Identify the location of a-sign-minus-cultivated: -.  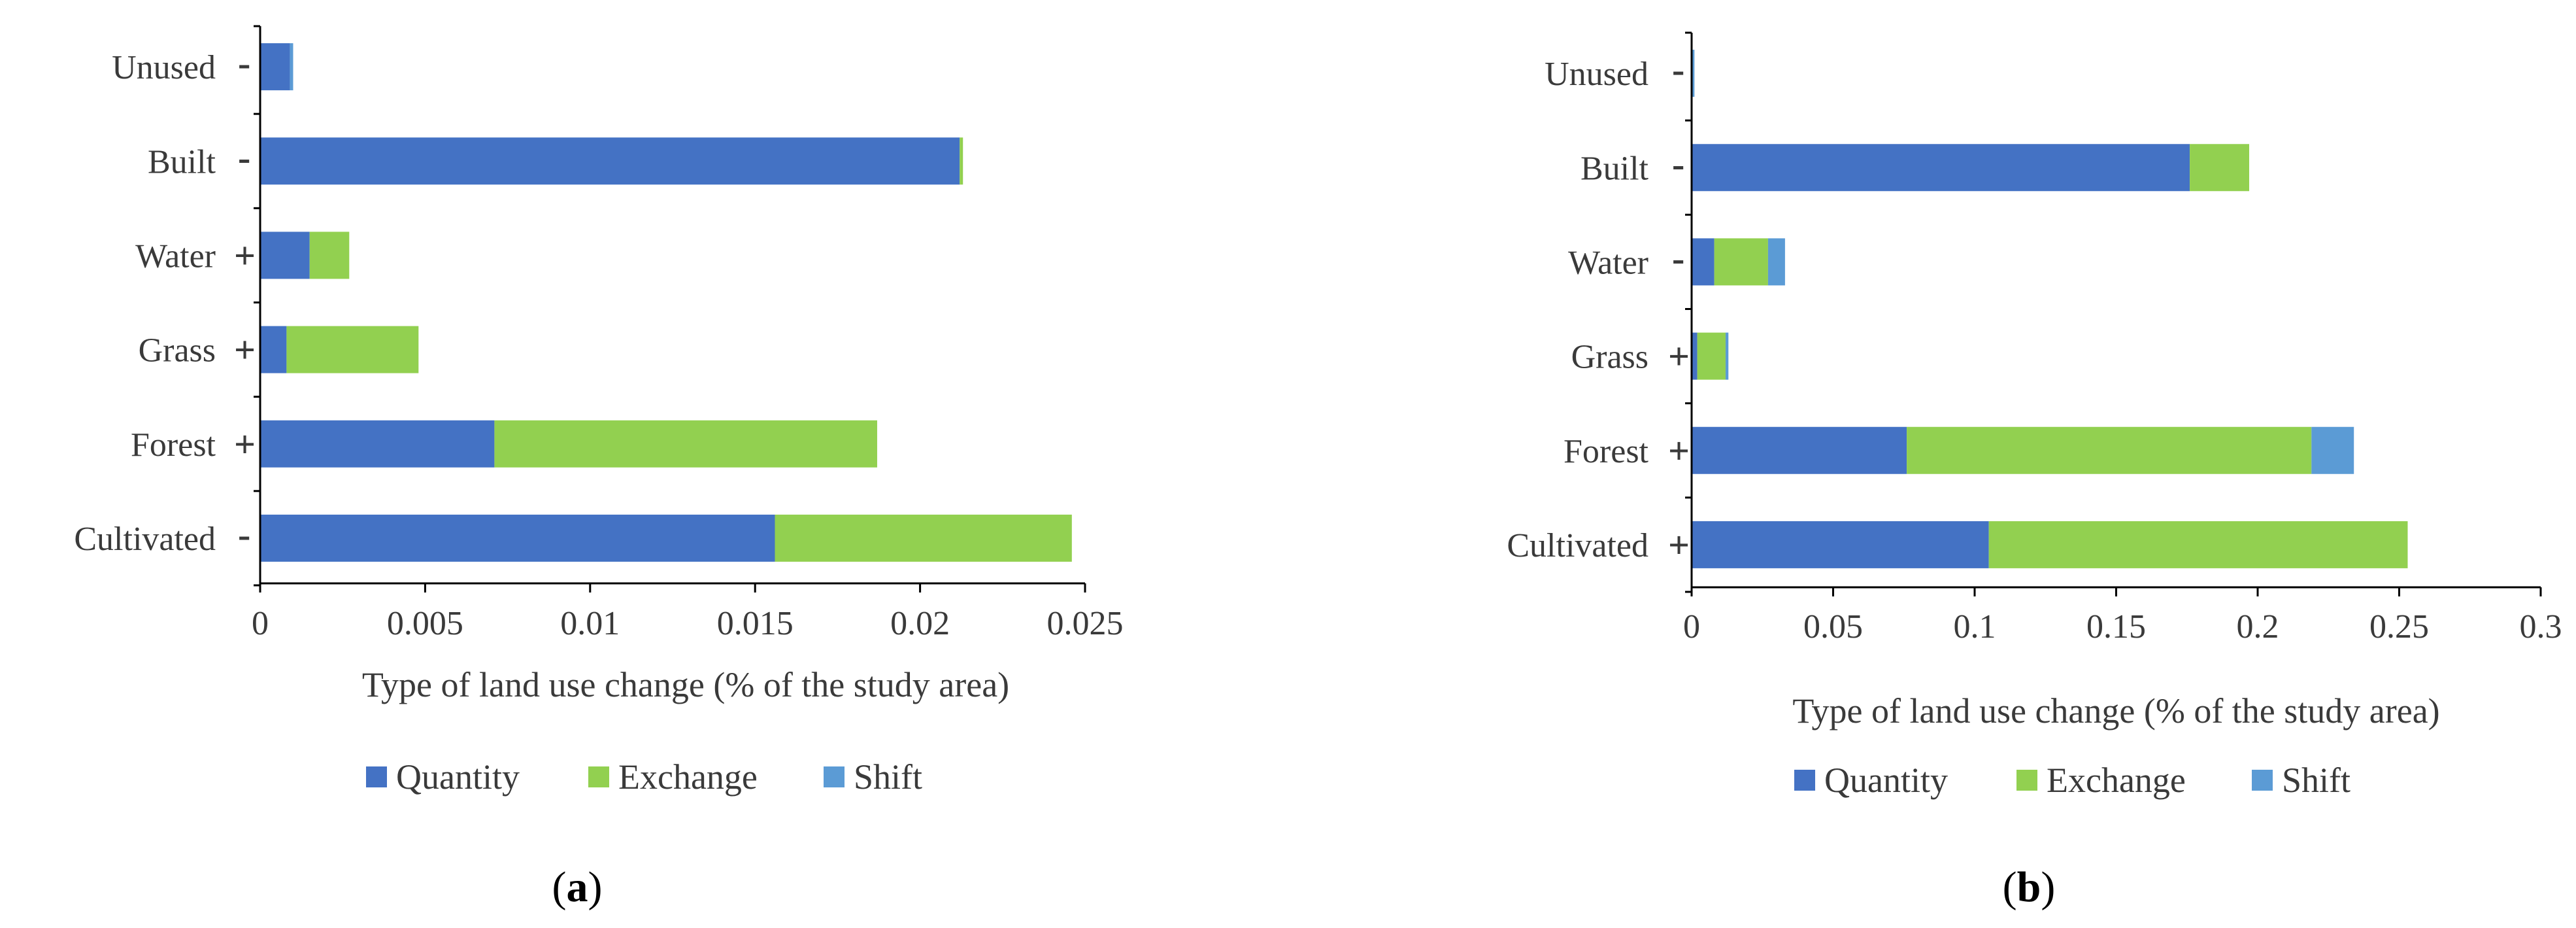
(244, 534).